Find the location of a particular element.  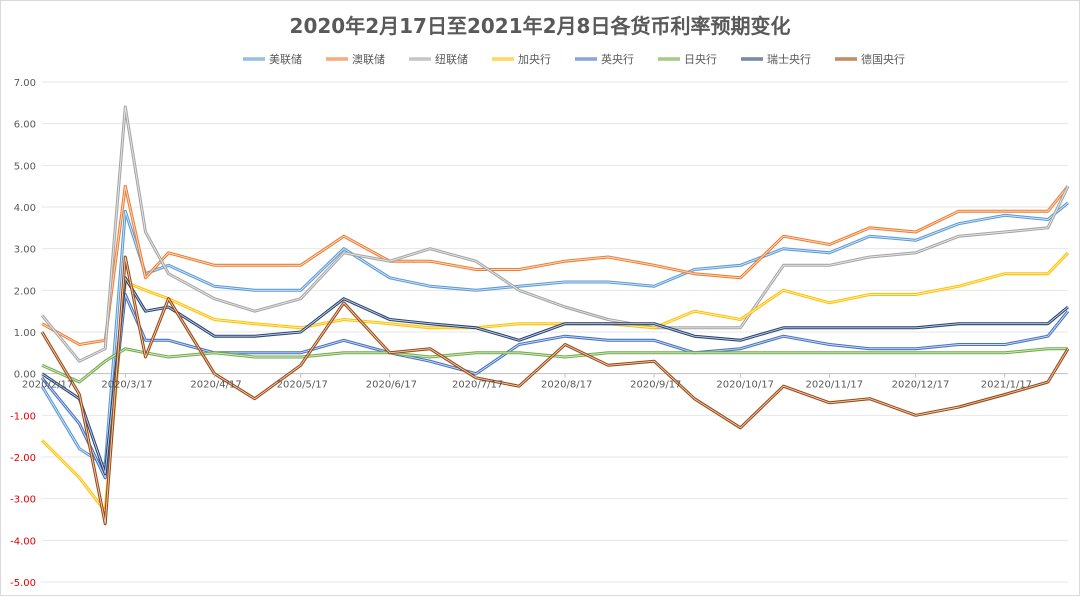

legend-item: 日央行 is located at coordinates (687, 59).